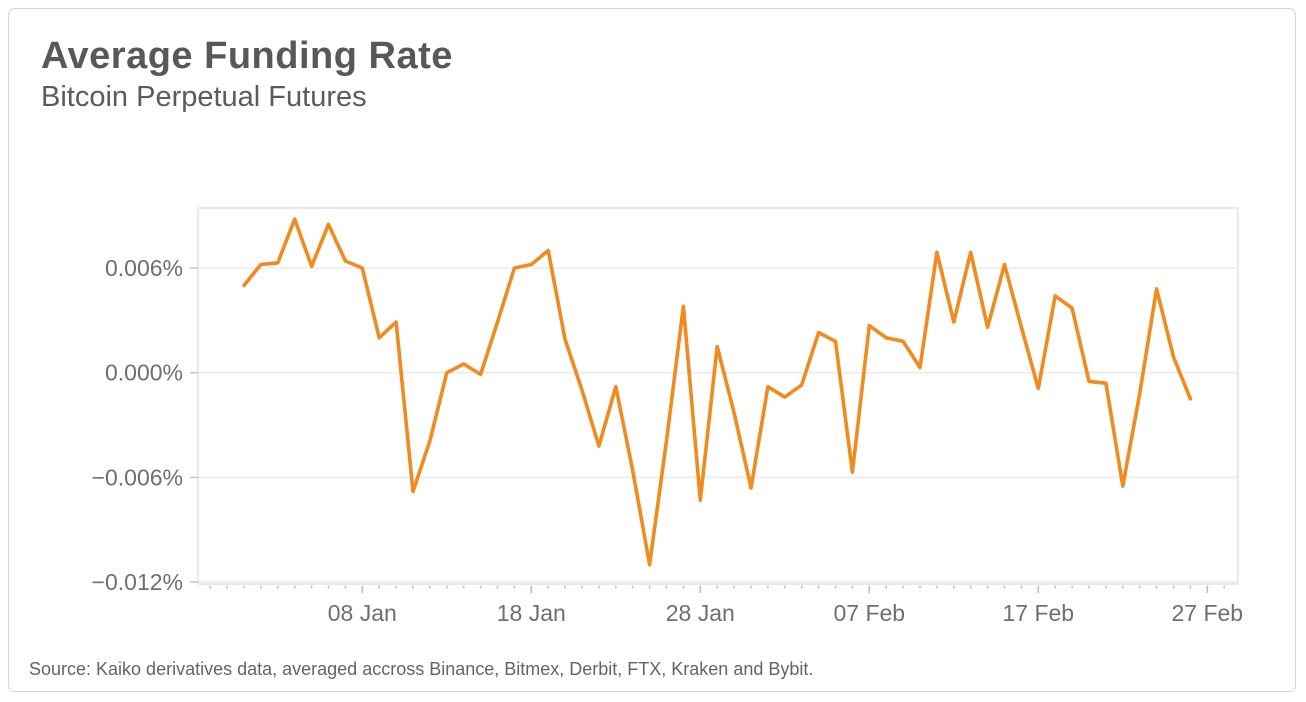 This screenshot has height=702, width=1306. What do you see at coordinates (247, 56) in the screenshot?
I see `chart-title: Average Funding Rate` at bounding box center [247, 56].